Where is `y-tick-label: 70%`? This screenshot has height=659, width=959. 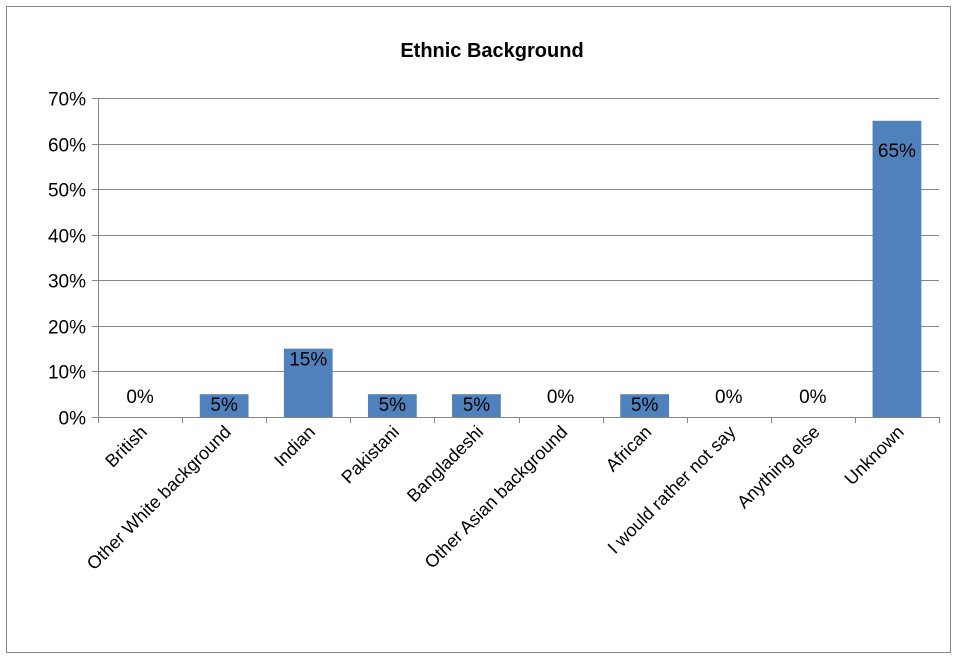 y-tick-label: 70% is located at coordinates (67, 100).